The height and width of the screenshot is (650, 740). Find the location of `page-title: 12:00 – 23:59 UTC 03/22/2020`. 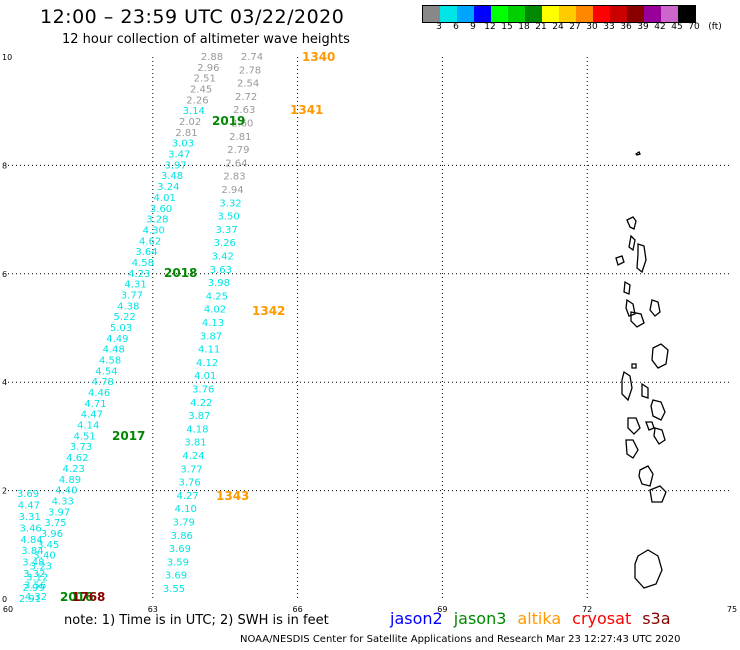

page-title: 12:00 – 23:59 UTC 03/22/2020 is located at coordinates (192, 17).